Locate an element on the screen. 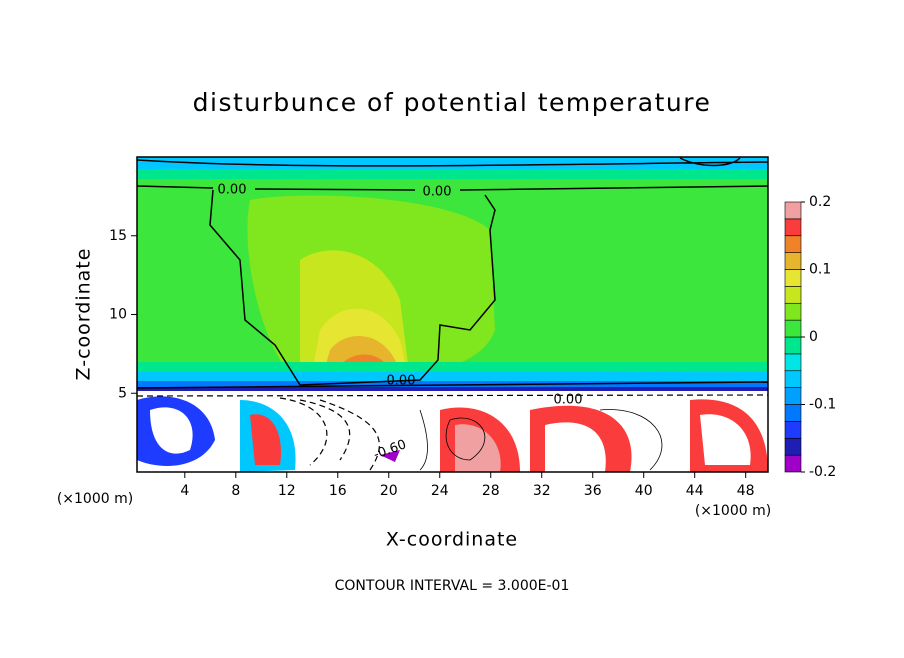 The width and height of the screenshot is (904, 658). y-tick-label: 15 is located at coordinates (118, 236).